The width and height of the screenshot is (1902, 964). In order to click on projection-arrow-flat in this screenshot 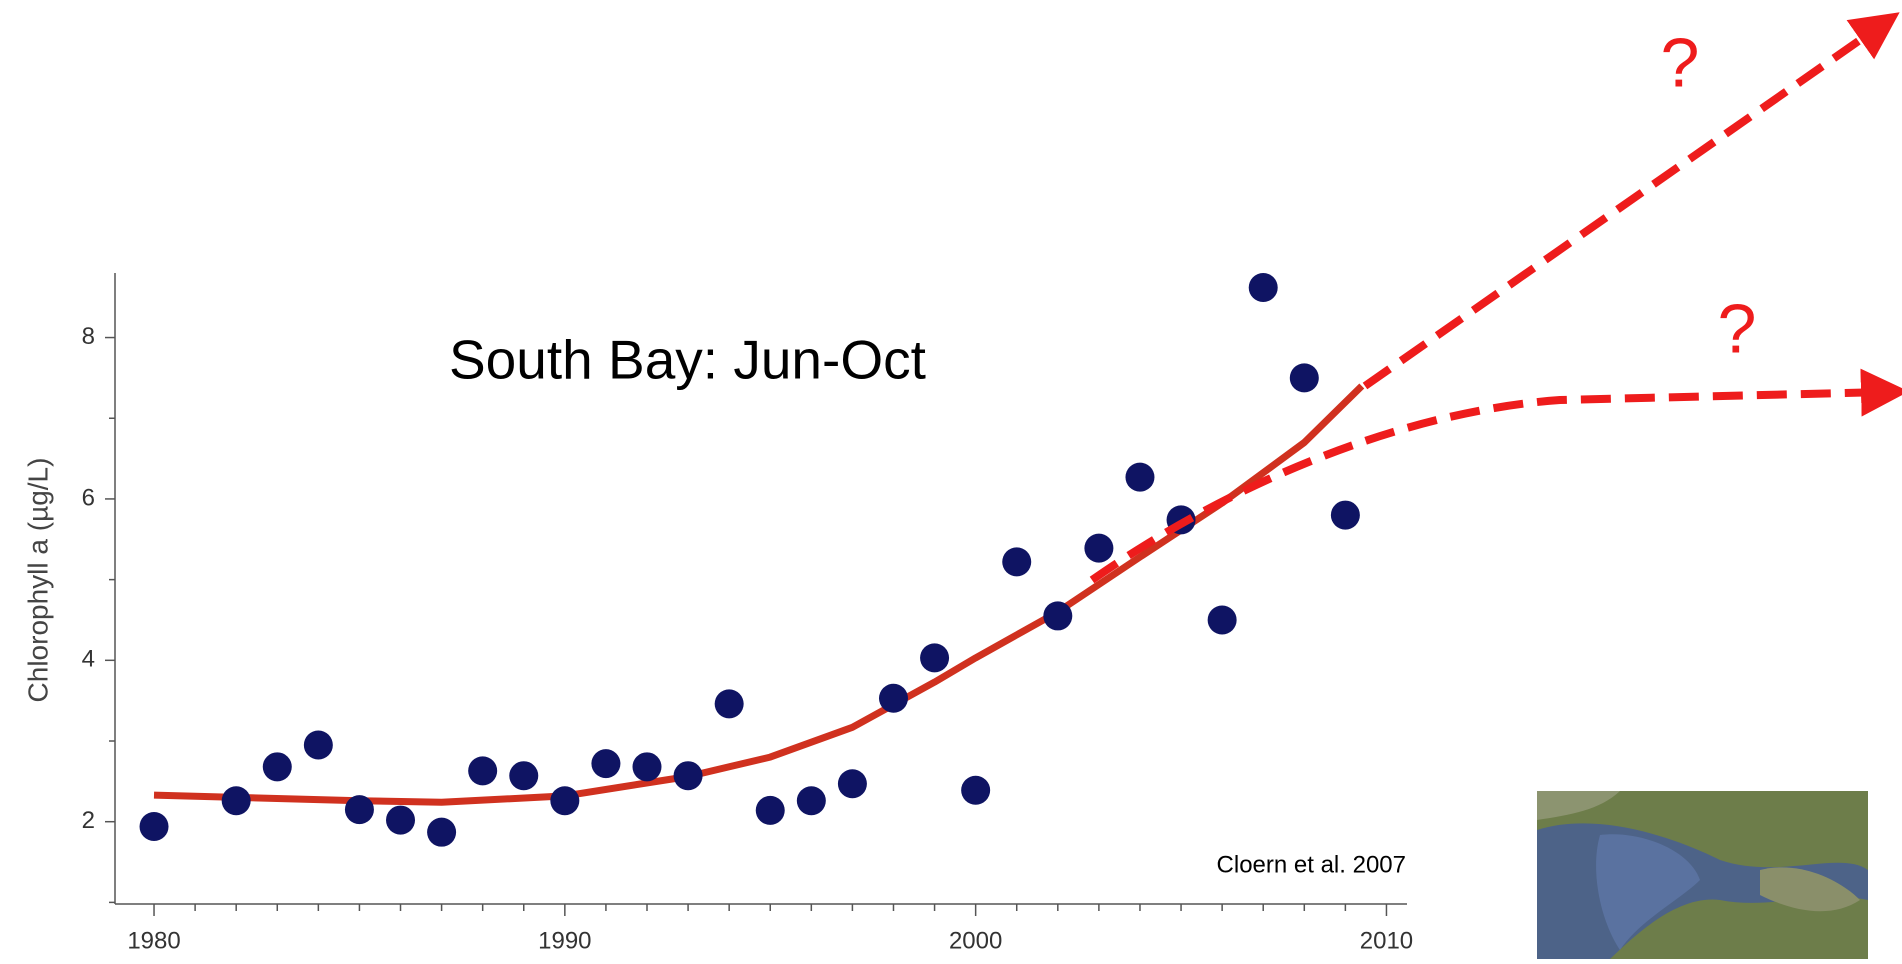, I will do `click(1495, 476)`.